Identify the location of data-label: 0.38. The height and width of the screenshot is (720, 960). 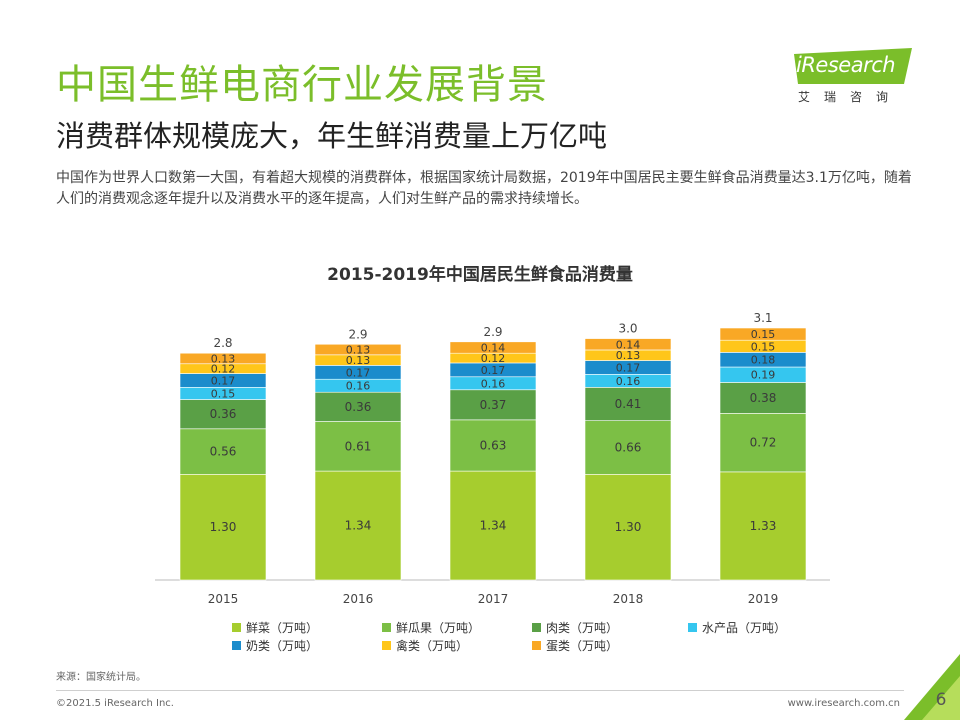
(763, 398).